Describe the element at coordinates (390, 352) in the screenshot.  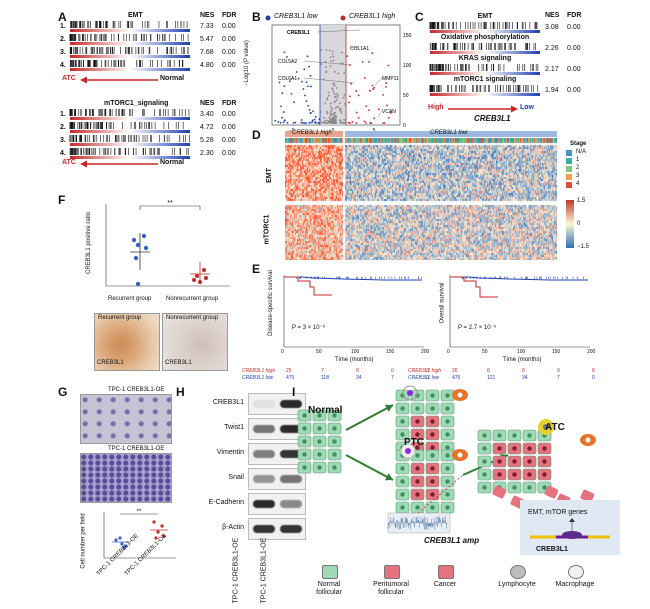
I see `km-x-tick: 150` at that location.